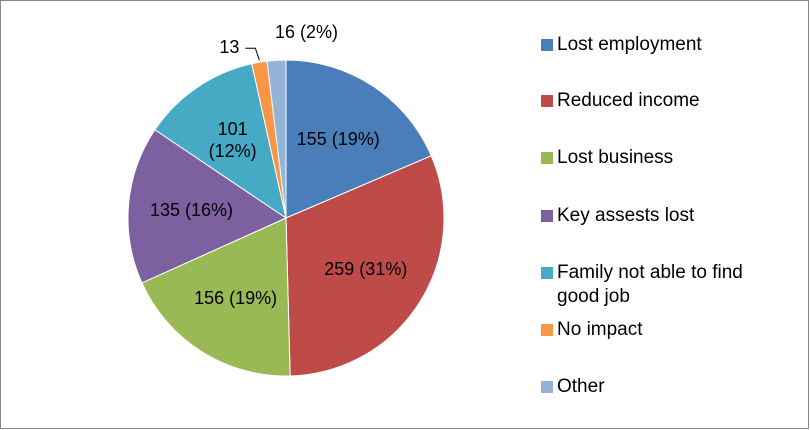  Describe the element at coordinates (306, 32) in the screenshot. I see `data-label: 16 (2%)` at that location.